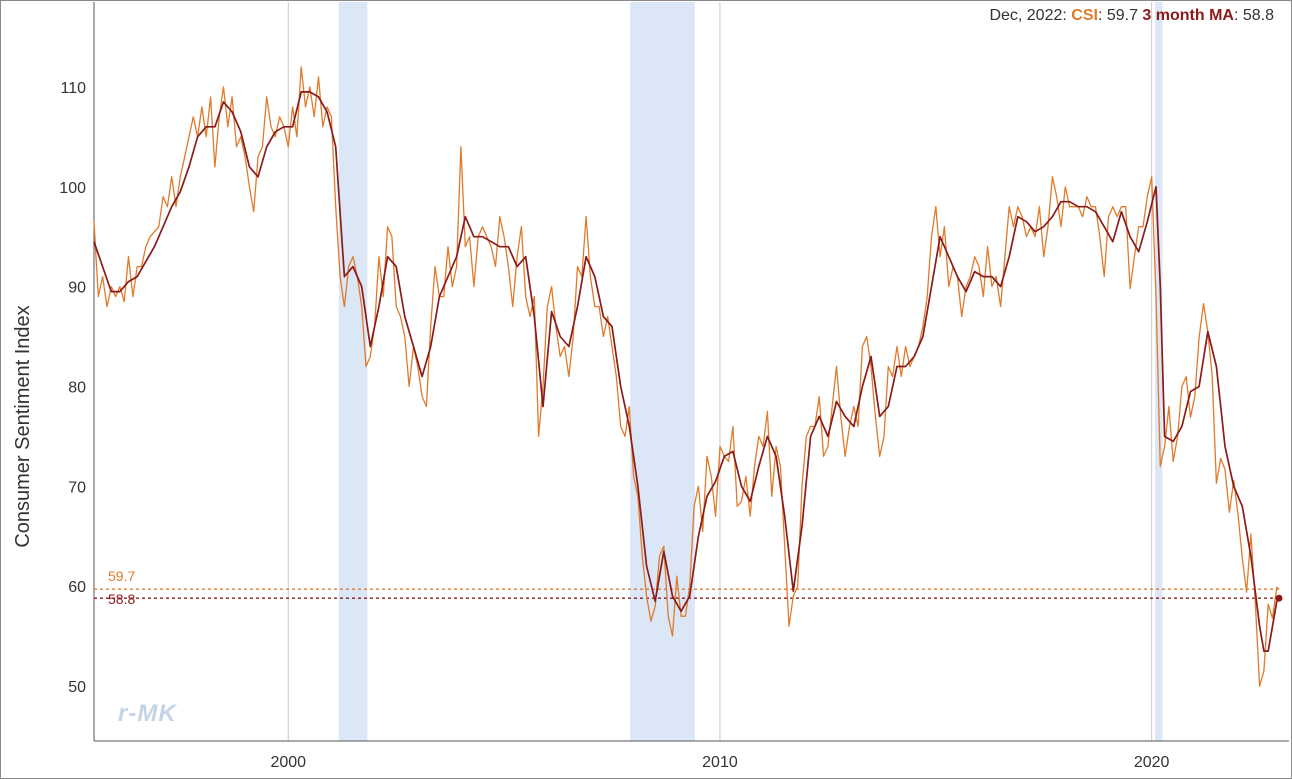  I want to click on logo-watermark: r-MK, so click(147, 713).